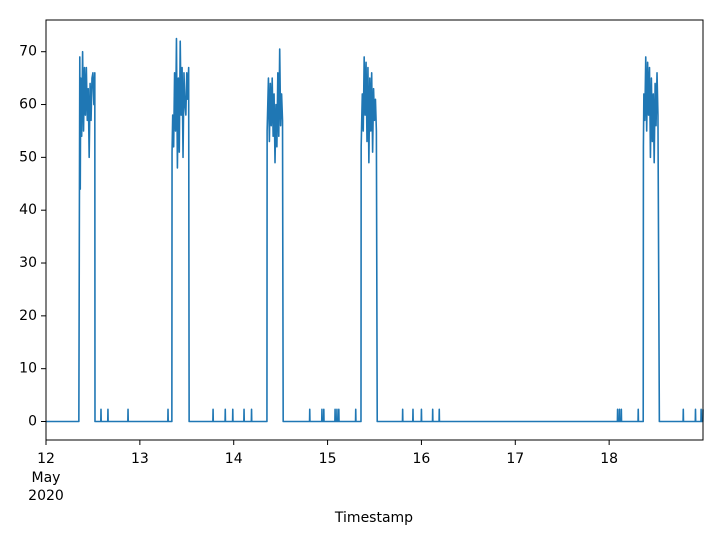 The width and height of the screenshot is (722, 541). What do you see at coordinates (609, 459) in the screenshot?
I see `x-tick-label: 18` at bounding box center [609, 459].